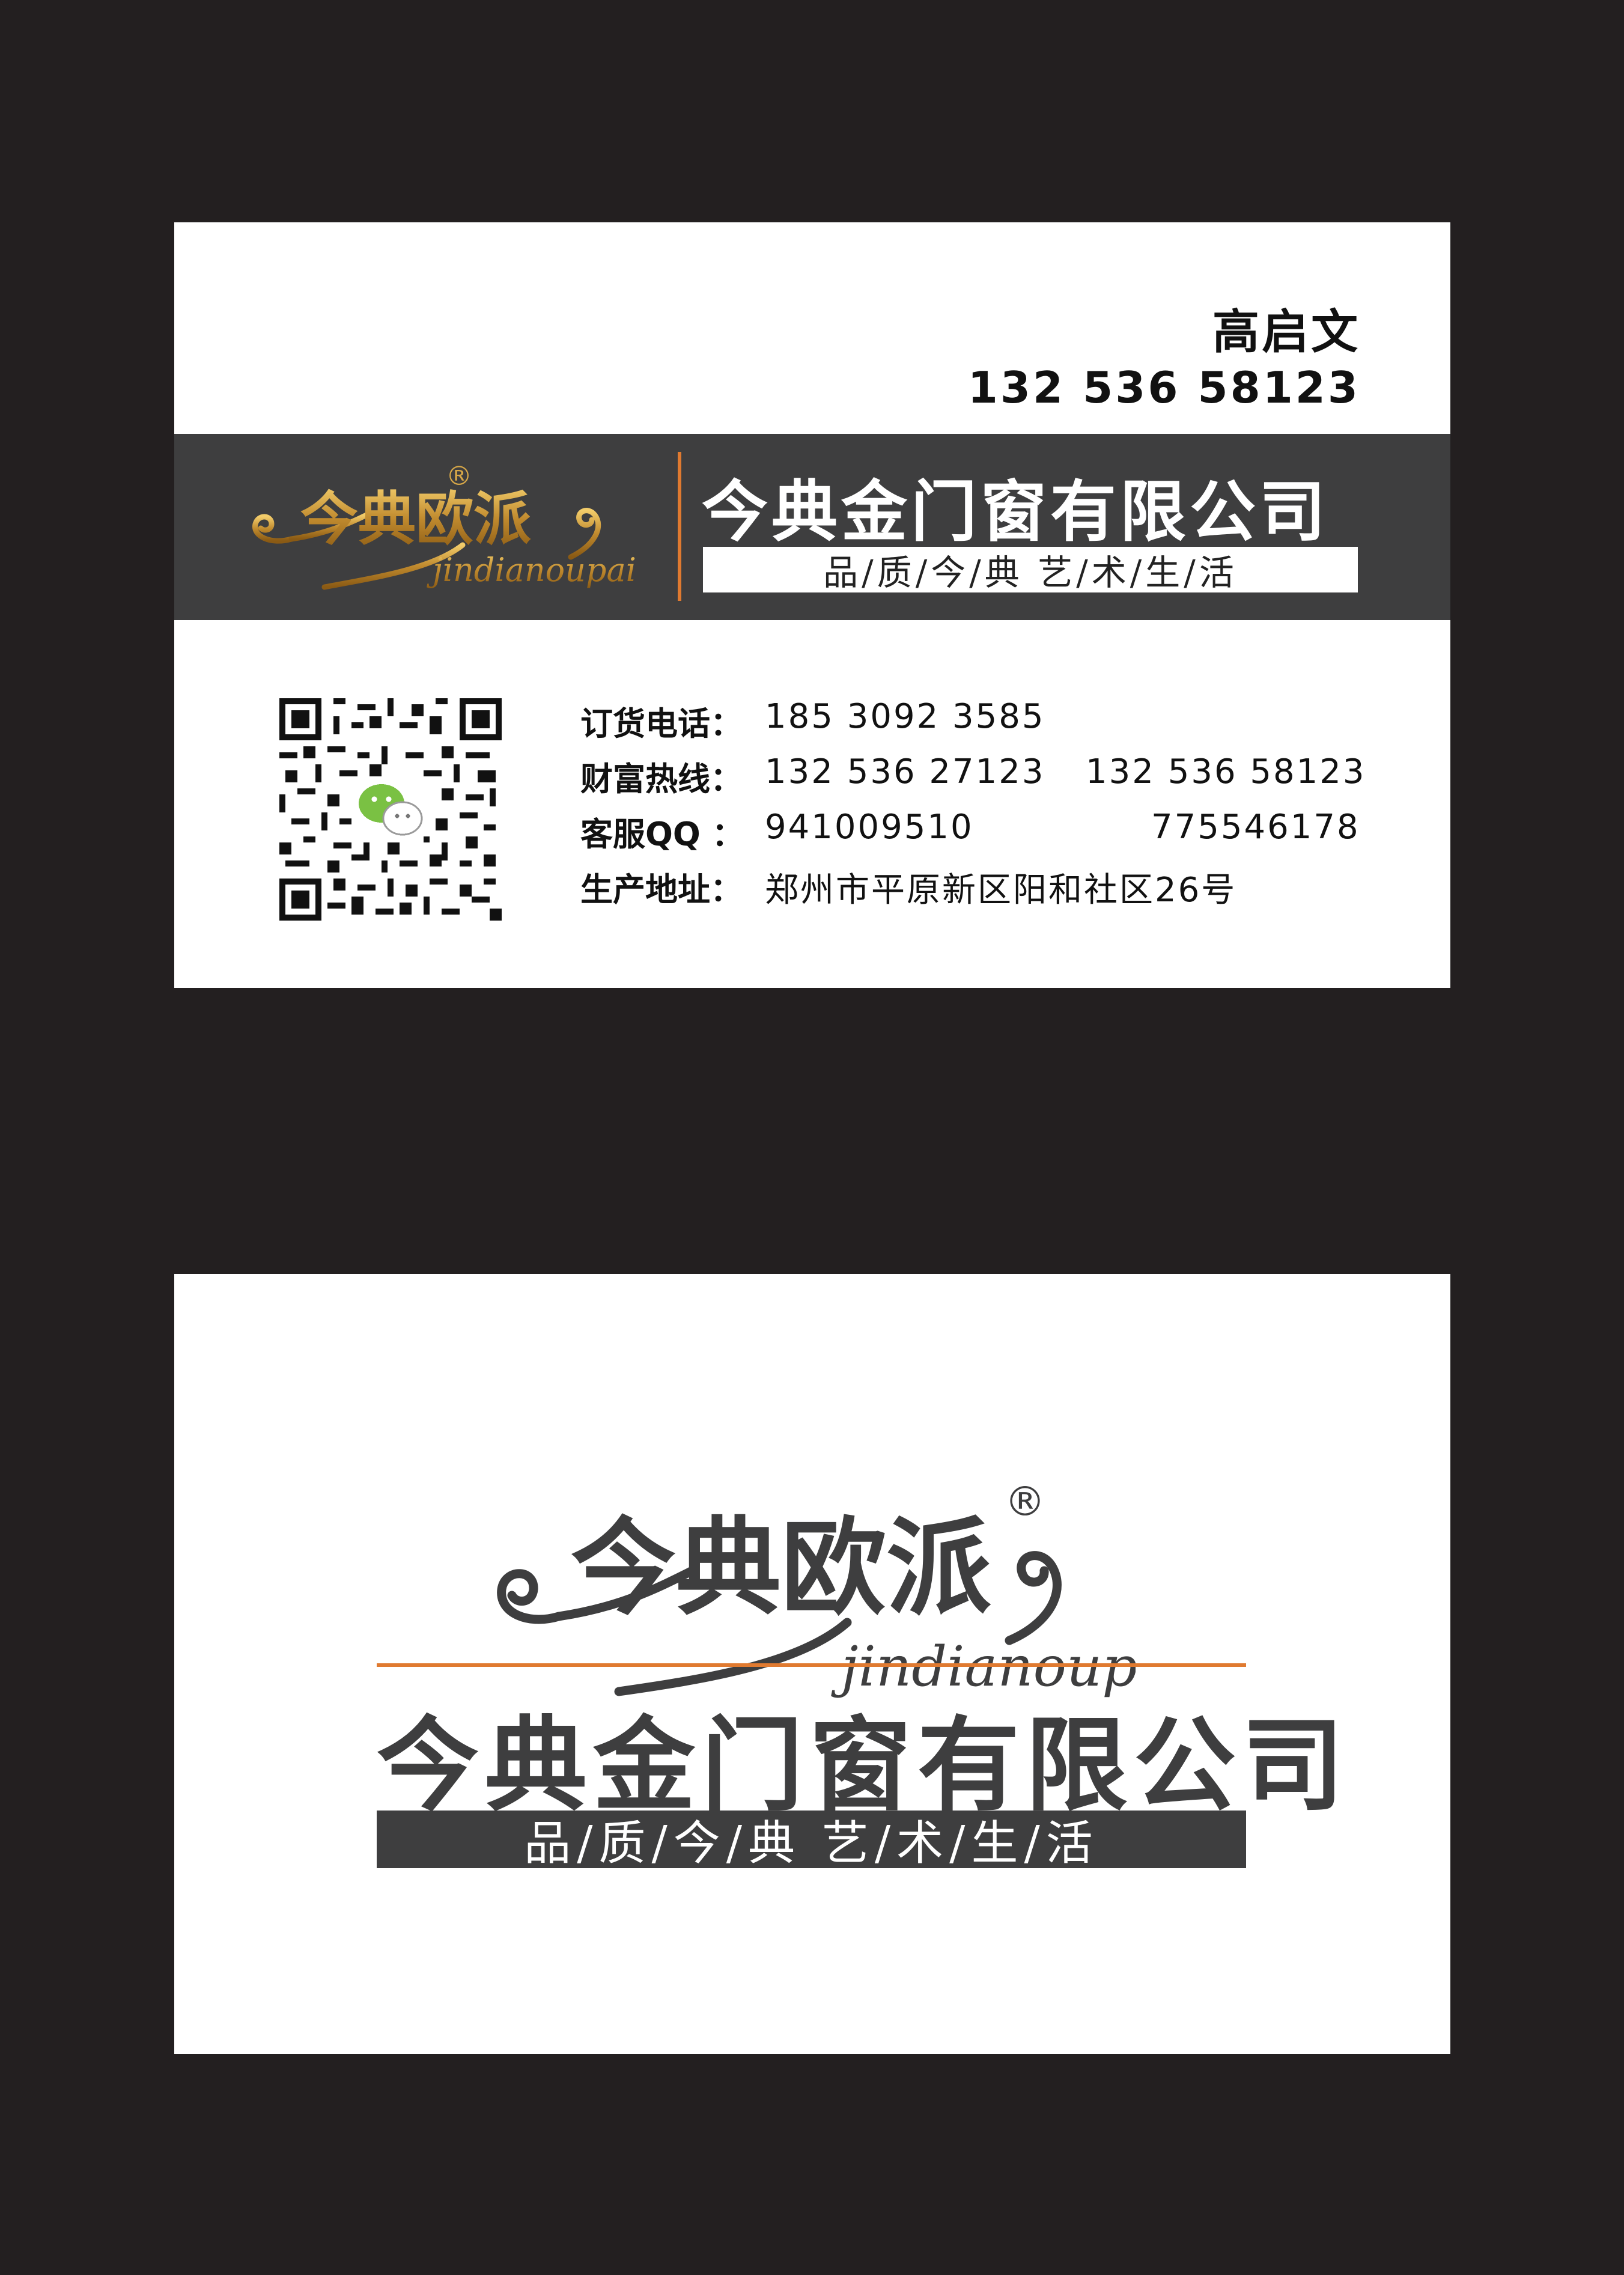  What do you see at coordinates (864, 1766) in the screenshot?
I see `company-name-large: 今典金门窗有限公司` at bounding box center [864, 1766].